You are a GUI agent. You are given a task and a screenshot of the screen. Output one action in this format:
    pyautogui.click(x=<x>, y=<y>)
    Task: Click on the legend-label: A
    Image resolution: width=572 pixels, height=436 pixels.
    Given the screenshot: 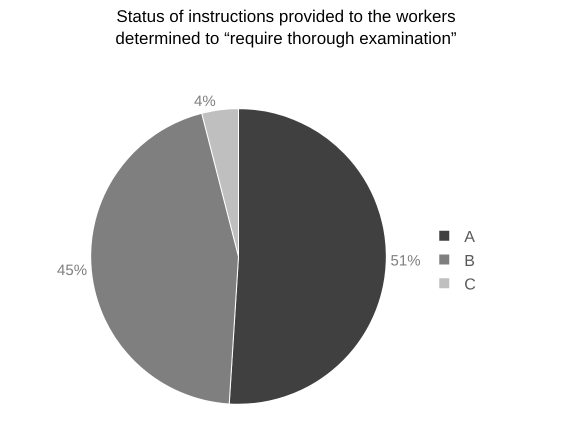 What is the action you would take?
    pyautogui.click(x=470, y=237)
    